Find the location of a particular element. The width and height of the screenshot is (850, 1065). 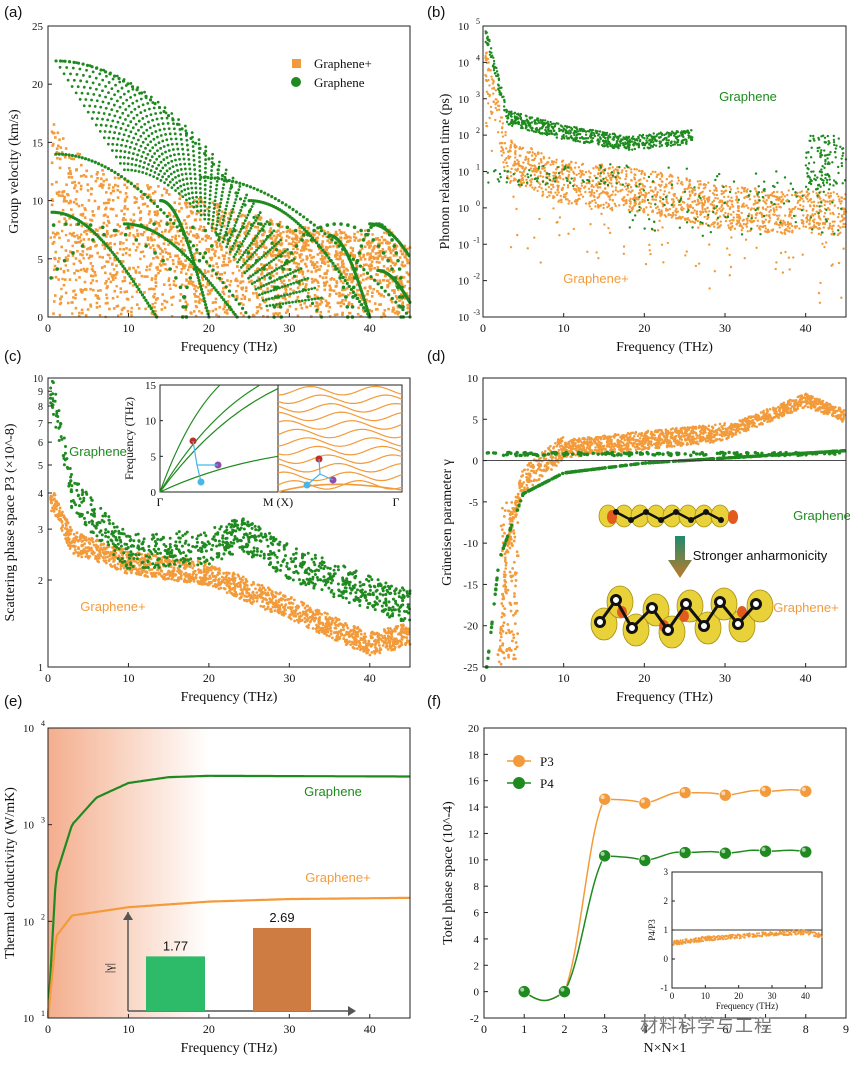

x-axis-label-a: Frequency (THz) is located at coordinates (229, 347).